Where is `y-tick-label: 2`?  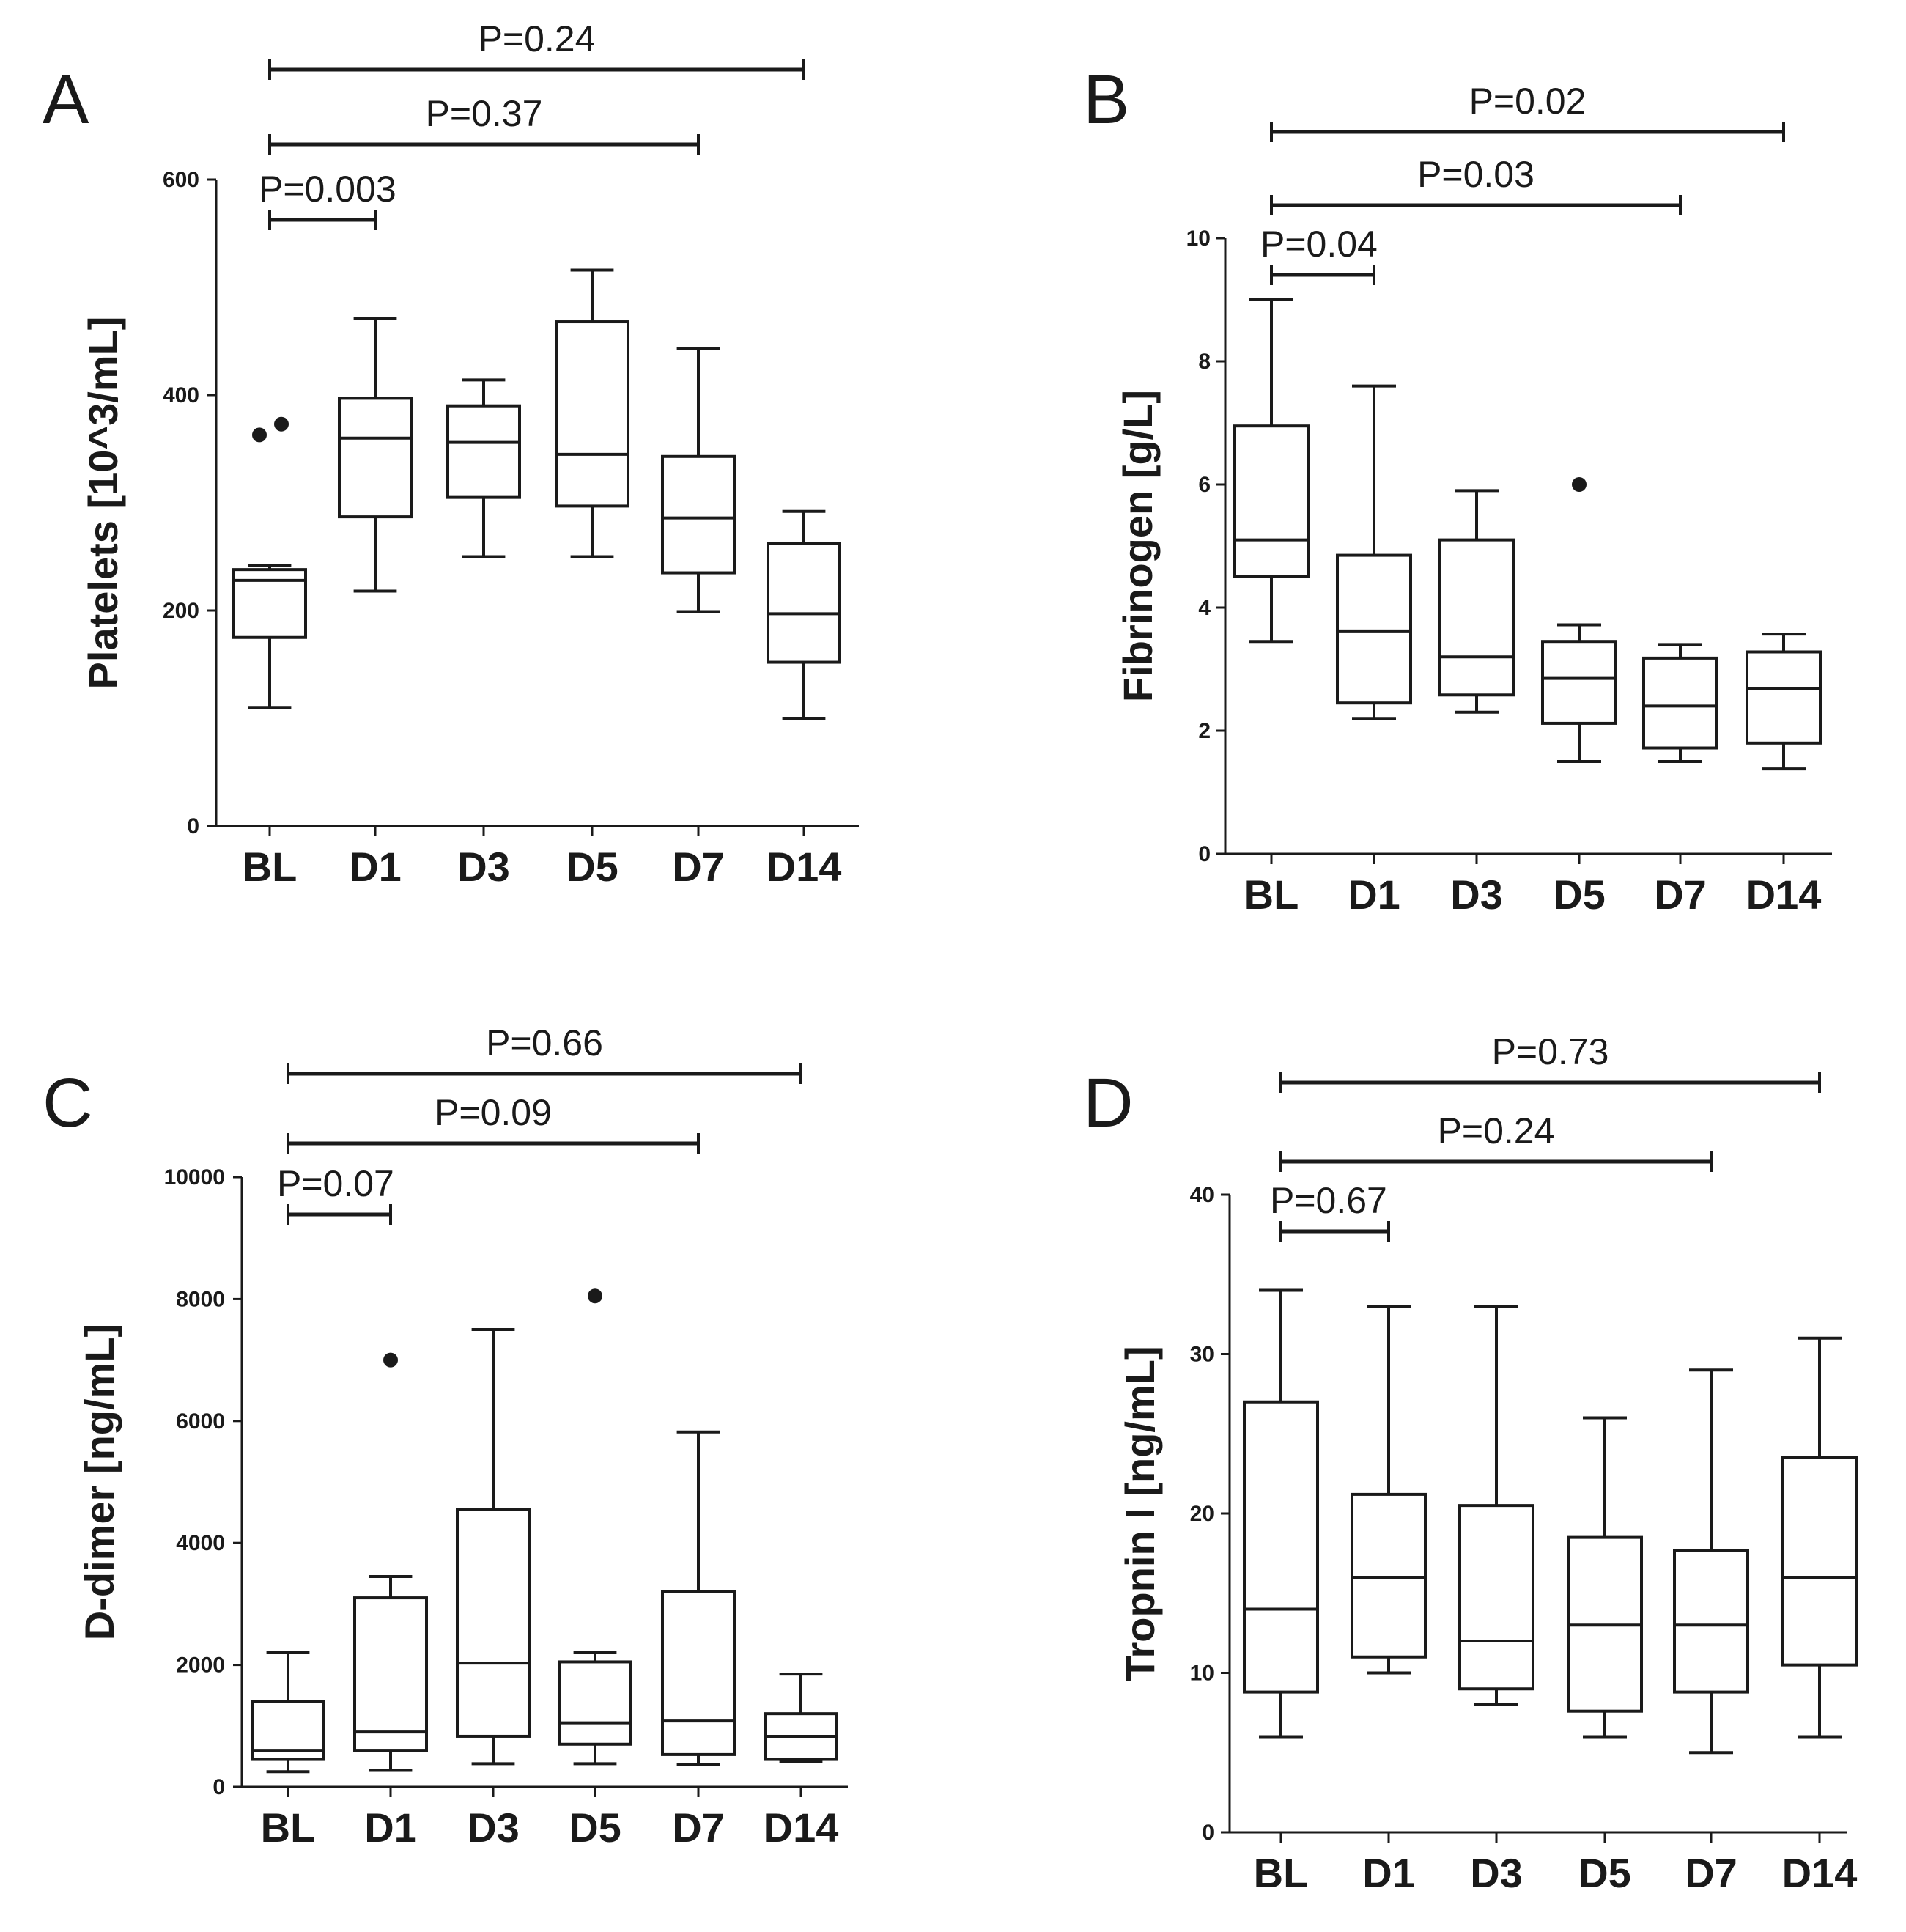
y-tick-label: 2 is located at coordinates (1204, 731).